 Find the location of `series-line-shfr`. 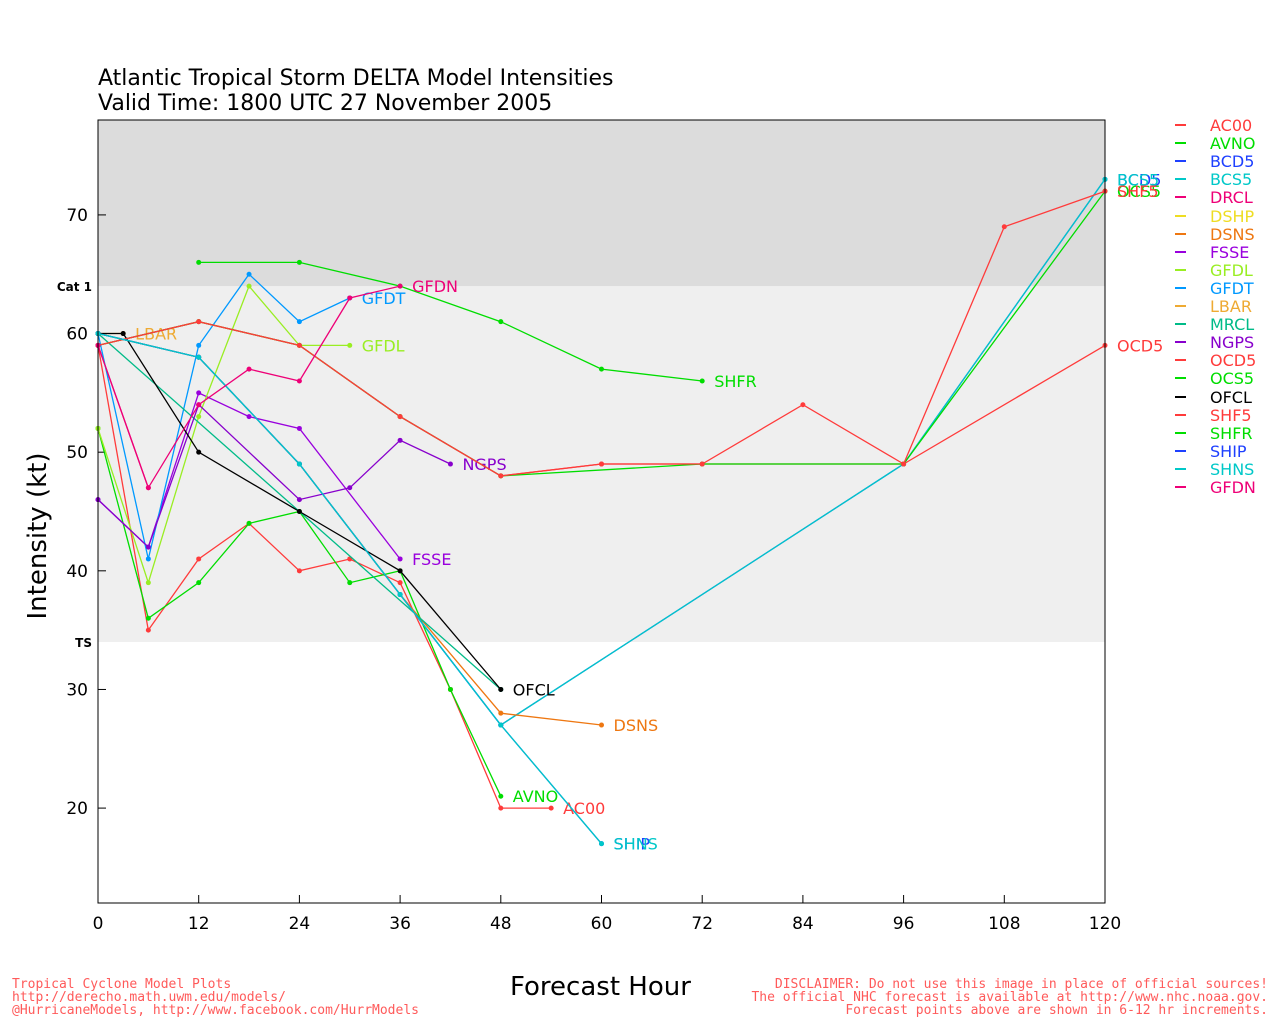

series-line-shfr is located at coordinates (450, 321).